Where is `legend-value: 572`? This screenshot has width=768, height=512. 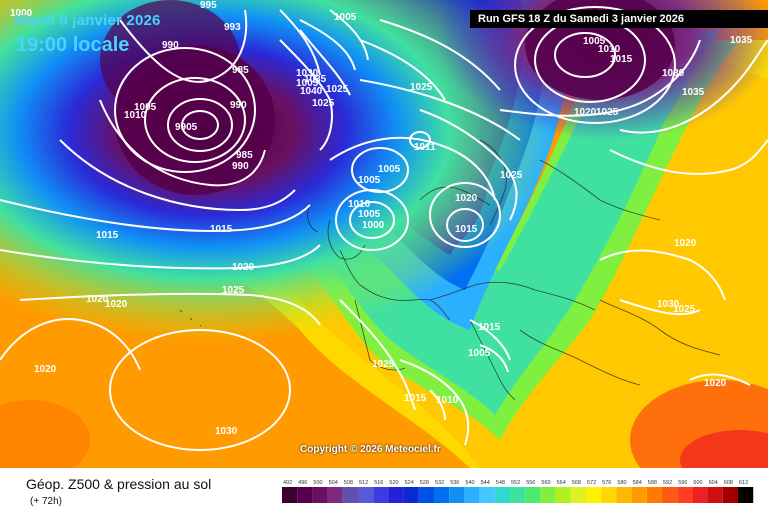 legend-value: 572 is located at coordinates (591, 483).